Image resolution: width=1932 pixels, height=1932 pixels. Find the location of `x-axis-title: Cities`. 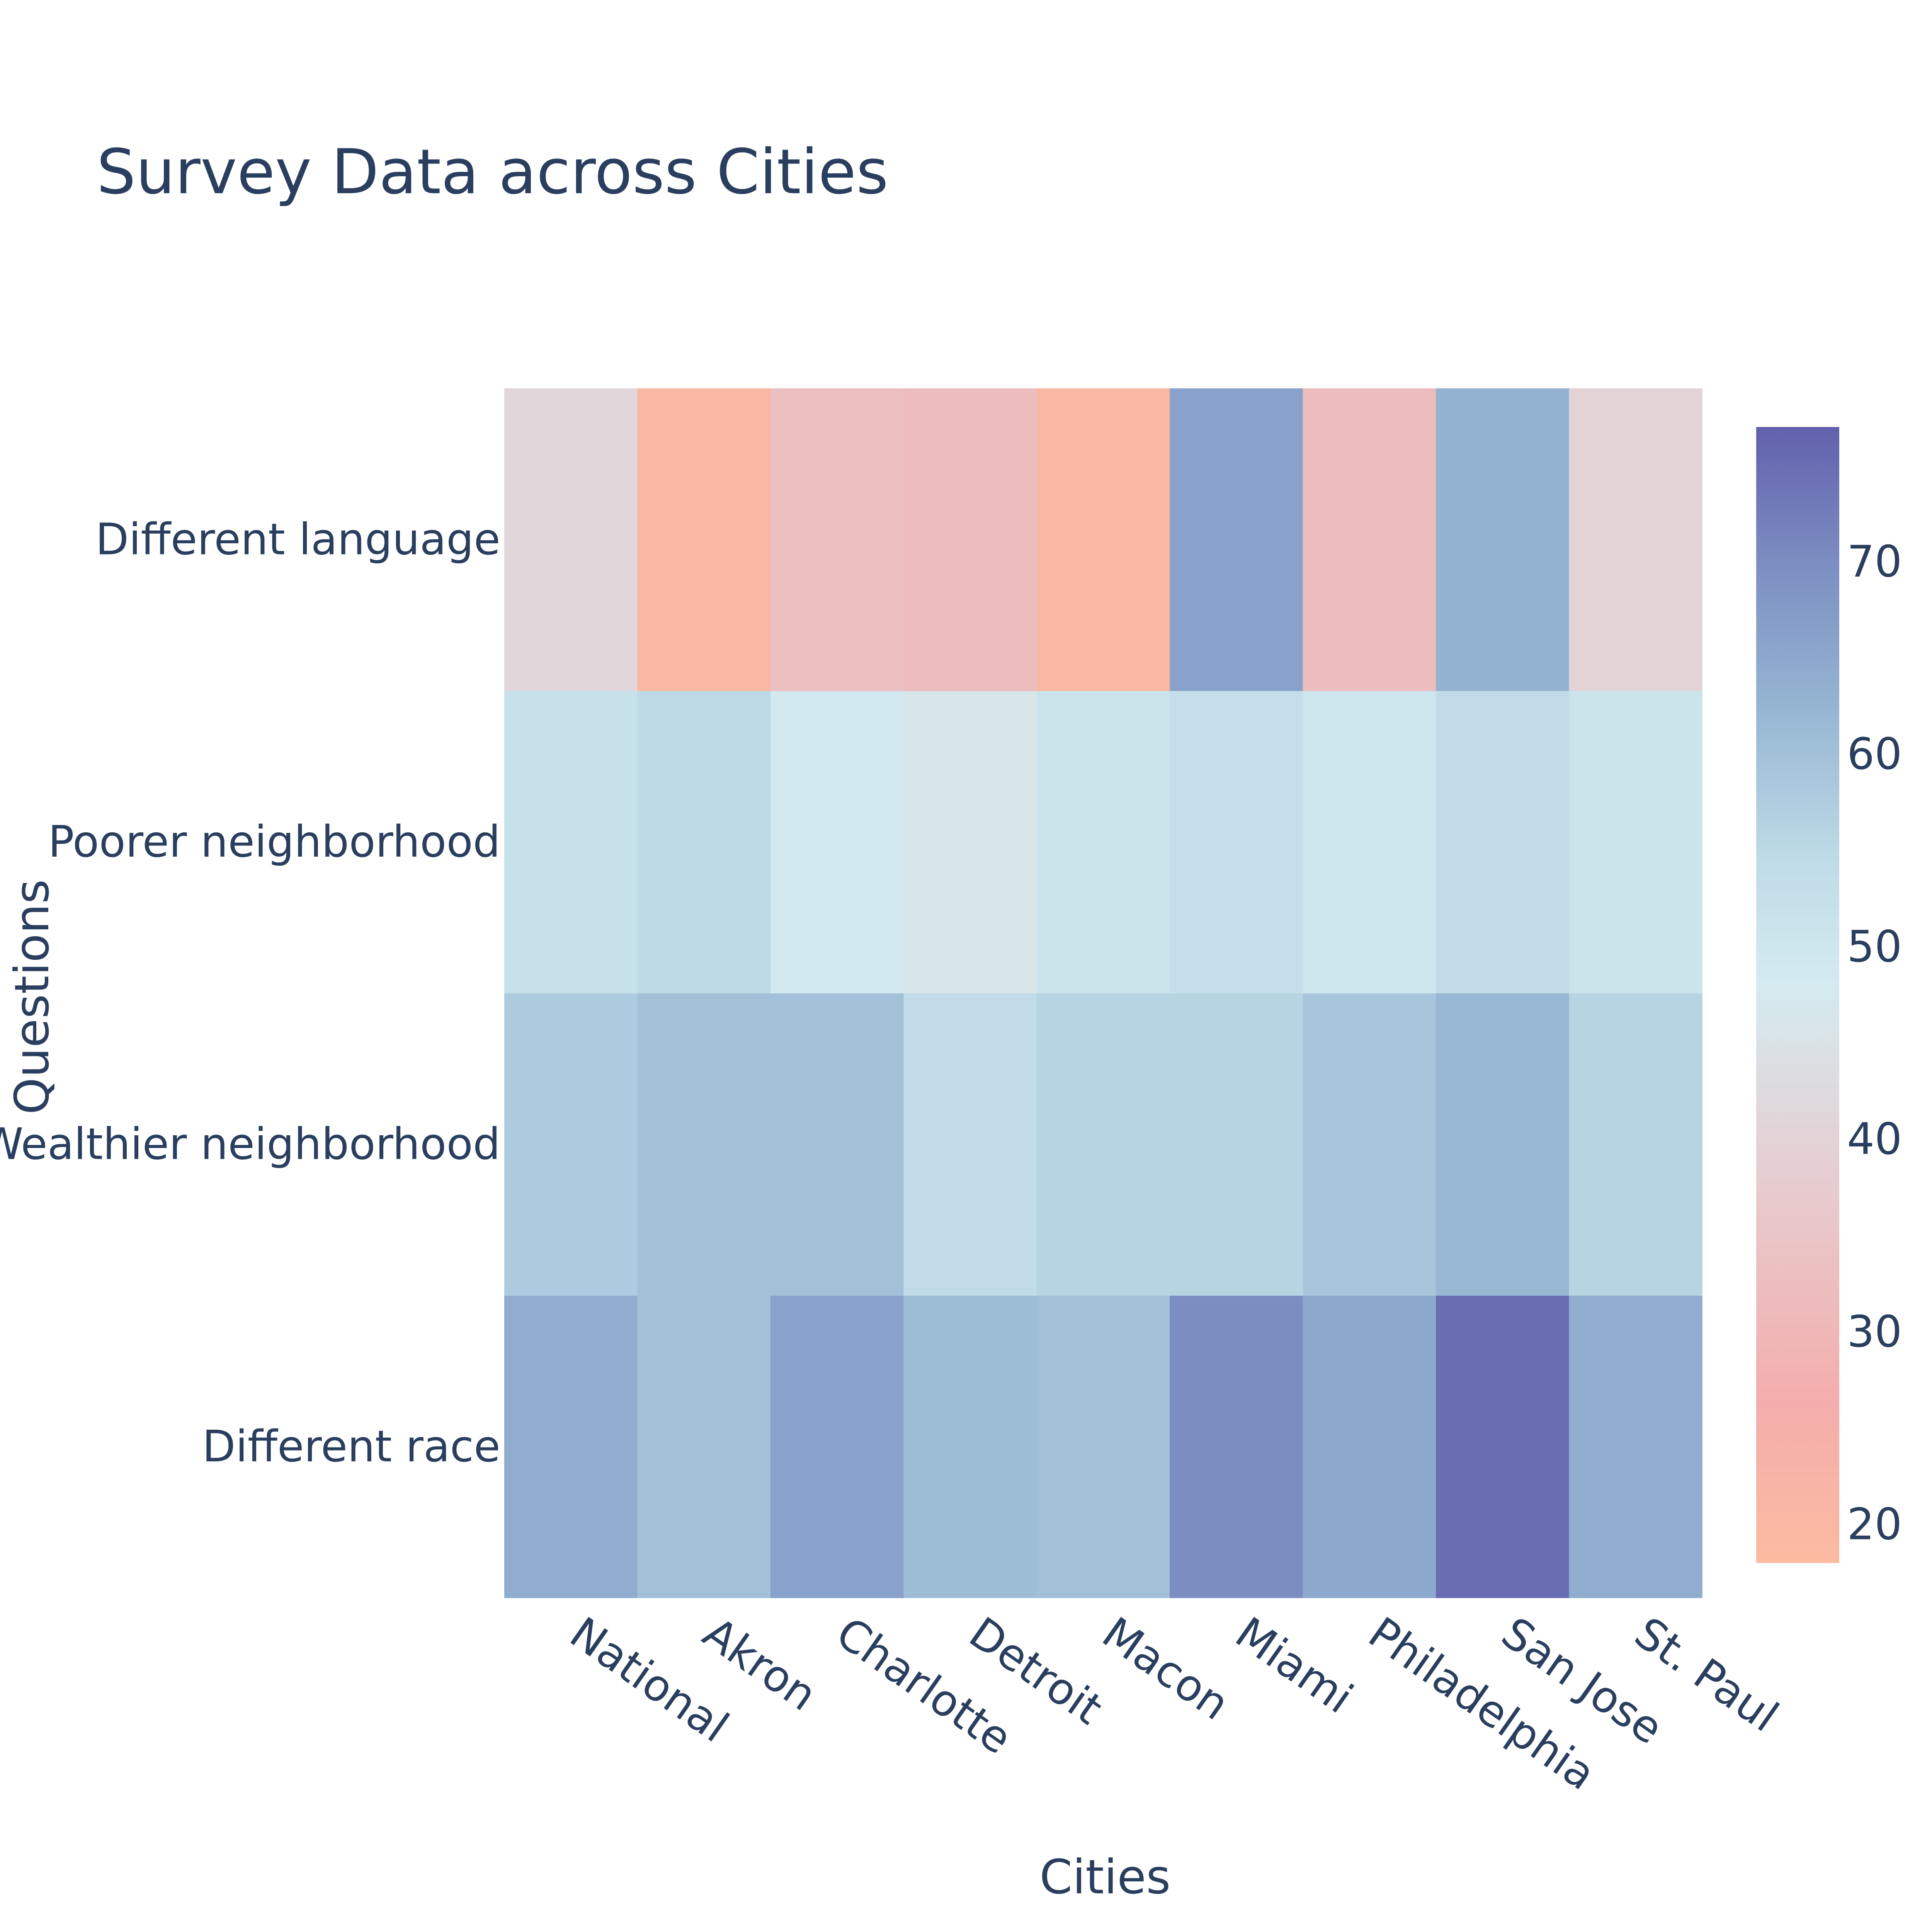

x-axis-title: Cities is located at coordinates (1105, 1878).